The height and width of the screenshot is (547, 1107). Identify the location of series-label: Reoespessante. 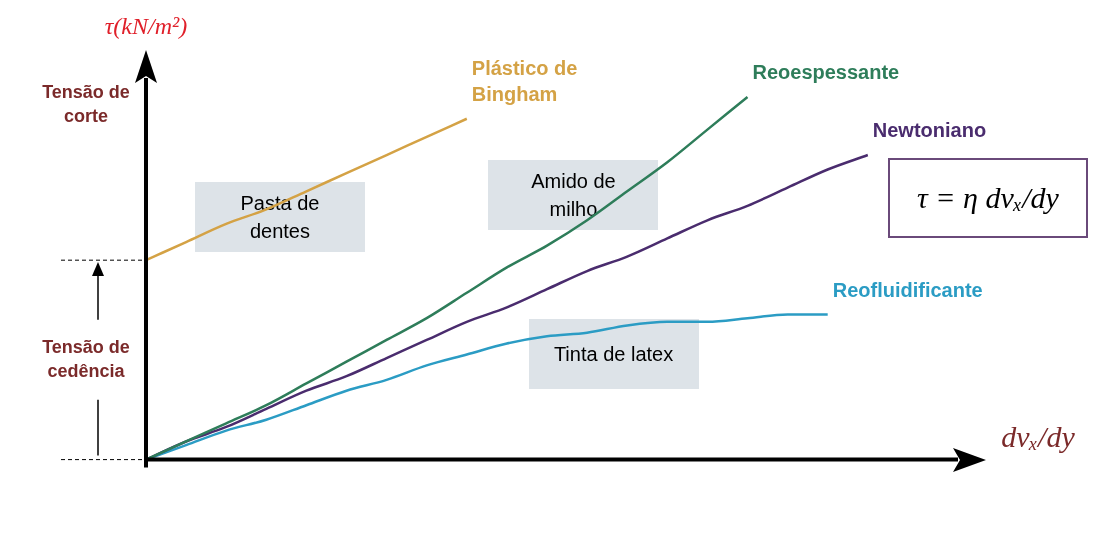
(826, 72).